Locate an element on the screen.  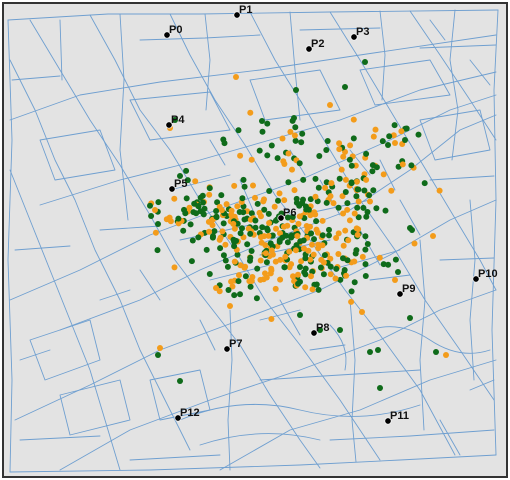
pump-p6: P6 is located at coordinates (287, 214).